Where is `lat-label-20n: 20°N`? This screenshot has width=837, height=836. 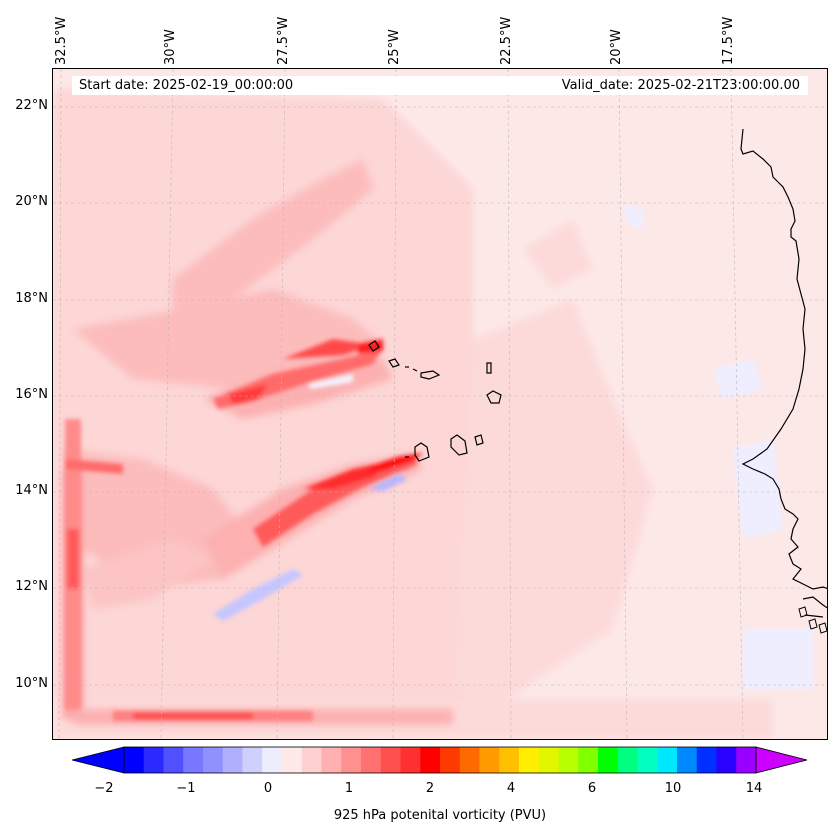
lat-label-20n: 20°N is located at coordinates (31, 201).